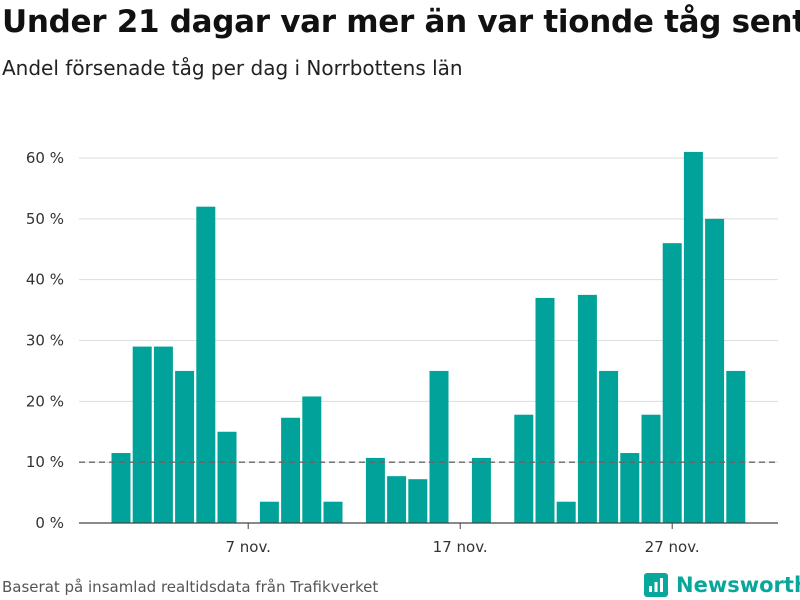  I want to click on x-tick-label: 27 nov., so click(672, 547).